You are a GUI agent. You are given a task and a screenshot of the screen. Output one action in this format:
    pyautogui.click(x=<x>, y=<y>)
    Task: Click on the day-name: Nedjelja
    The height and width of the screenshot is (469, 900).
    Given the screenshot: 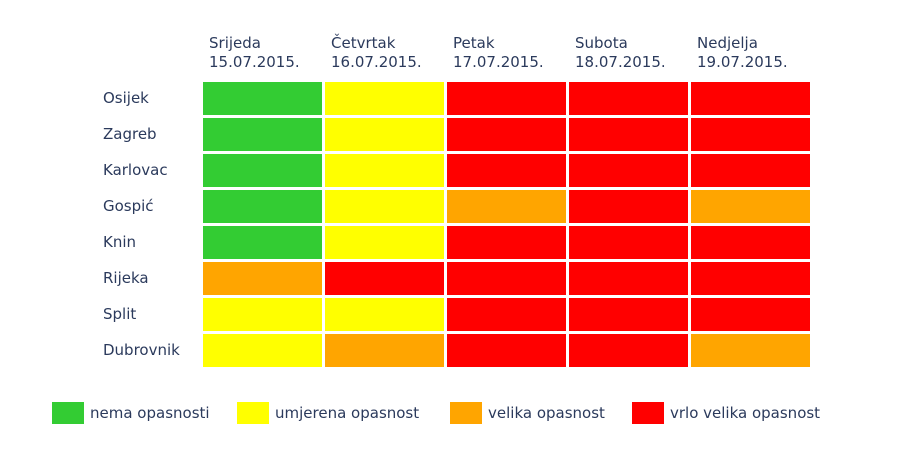 What is the action you would take?
    pyautogui.click(x=727, y=43)
    